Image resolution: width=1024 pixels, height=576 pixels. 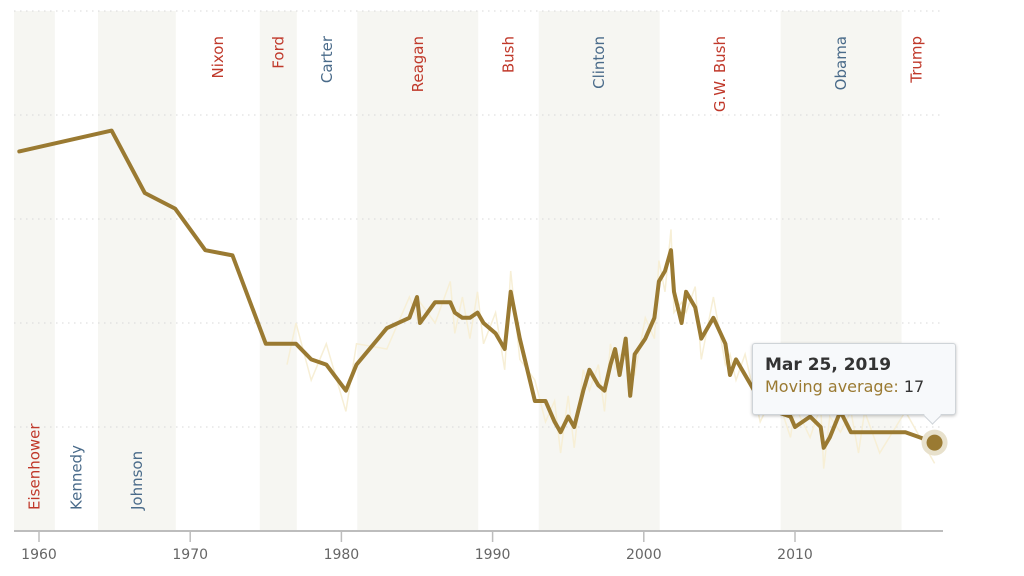 I want to click on tooltip: Mar 25, 2019 Moving average: 17, so click(x=854, y=384).